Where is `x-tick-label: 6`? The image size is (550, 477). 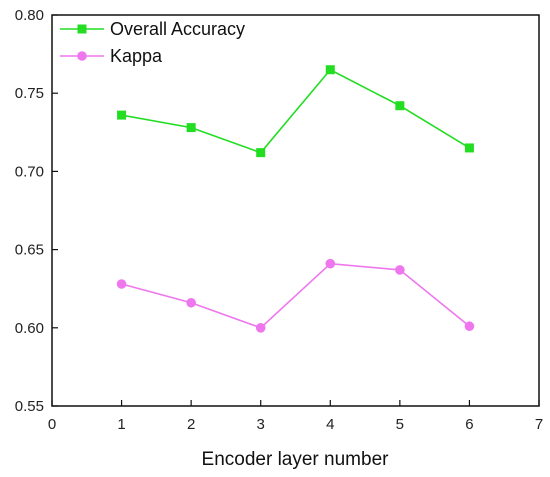
x-tick-label: 6 is located at coordinates (469, 424).